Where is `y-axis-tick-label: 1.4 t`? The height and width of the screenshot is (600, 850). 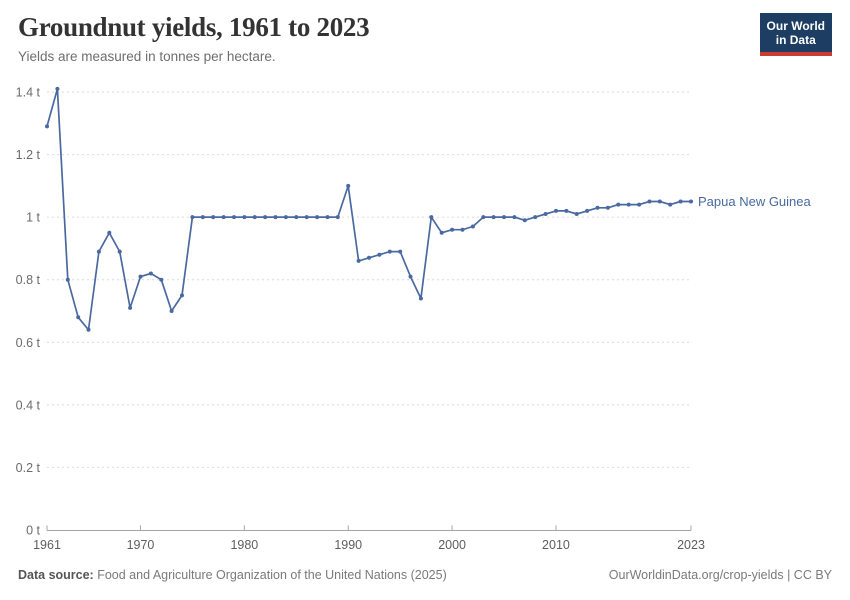
y-axis-tick-label: 1.4 t is located at coordinates (28, 93).